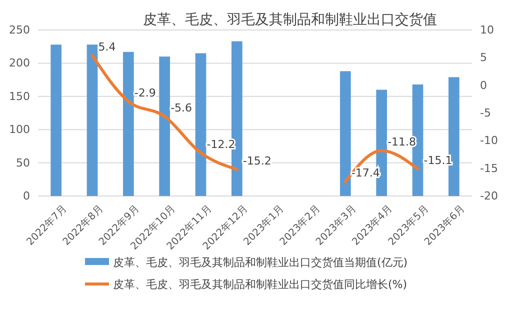 The width and height of the screenshot is (512, 319). I want to click on data-label: -15.2, so click(257, 161).